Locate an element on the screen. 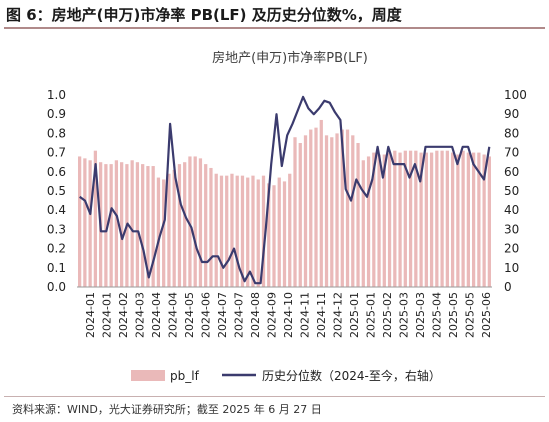 The height and width of the screenshot is (422, 549). y-right-tick-label: 70 is located at coordinates (511, 153).